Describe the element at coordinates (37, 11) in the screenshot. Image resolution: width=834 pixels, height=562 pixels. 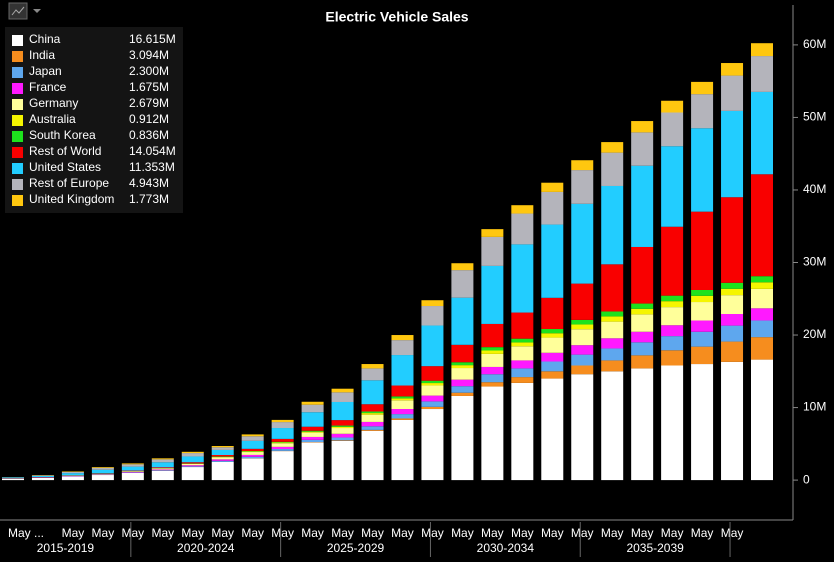
I see `icon-caret` at that location.